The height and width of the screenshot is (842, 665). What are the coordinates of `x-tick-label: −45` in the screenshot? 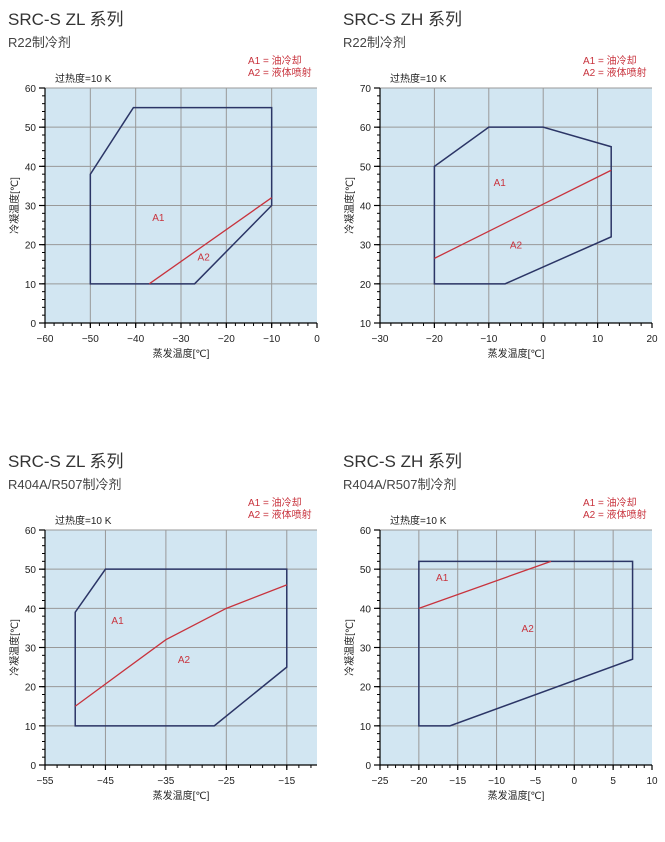 It's located at (105, 781).